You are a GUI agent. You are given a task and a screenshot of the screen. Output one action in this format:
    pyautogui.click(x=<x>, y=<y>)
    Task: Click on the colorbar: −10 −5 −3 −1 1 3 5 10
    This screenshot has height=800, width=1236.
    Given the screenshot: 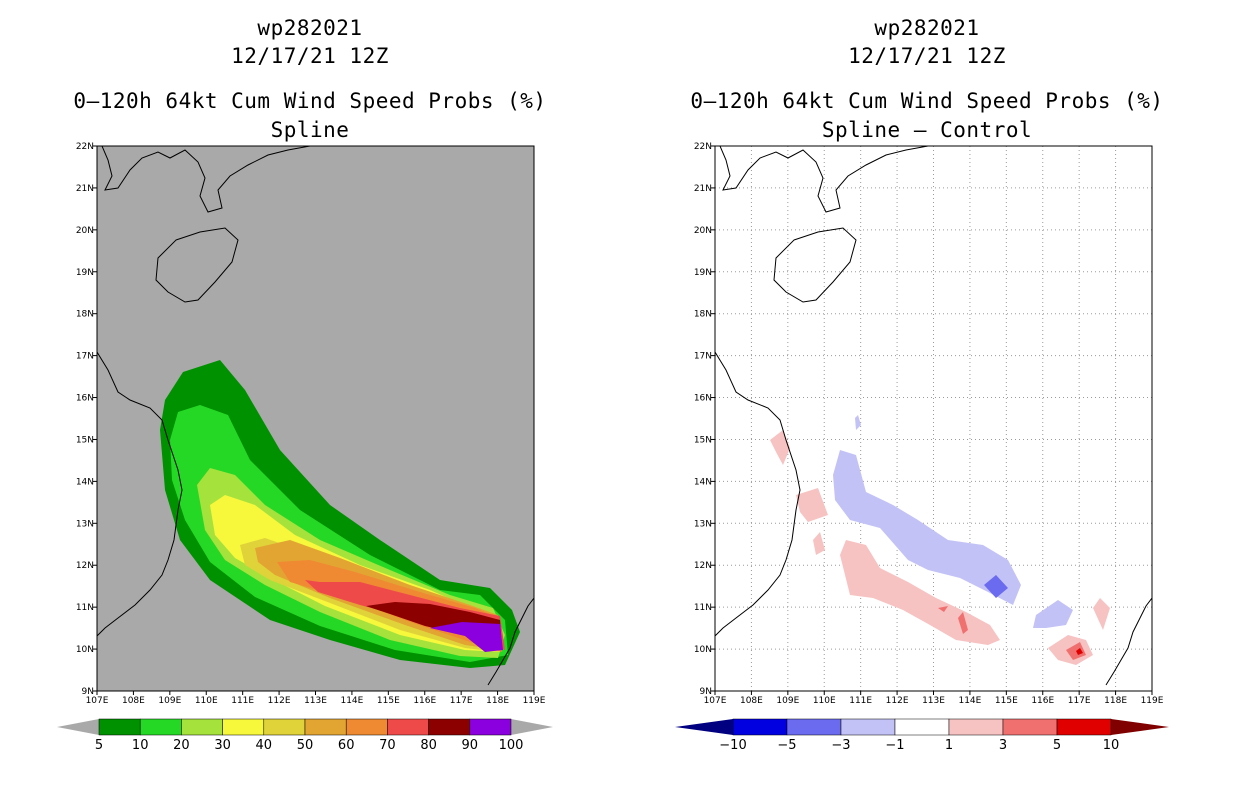 What is the action you would take?
    pyautogui.click(x=922, y=735)
    